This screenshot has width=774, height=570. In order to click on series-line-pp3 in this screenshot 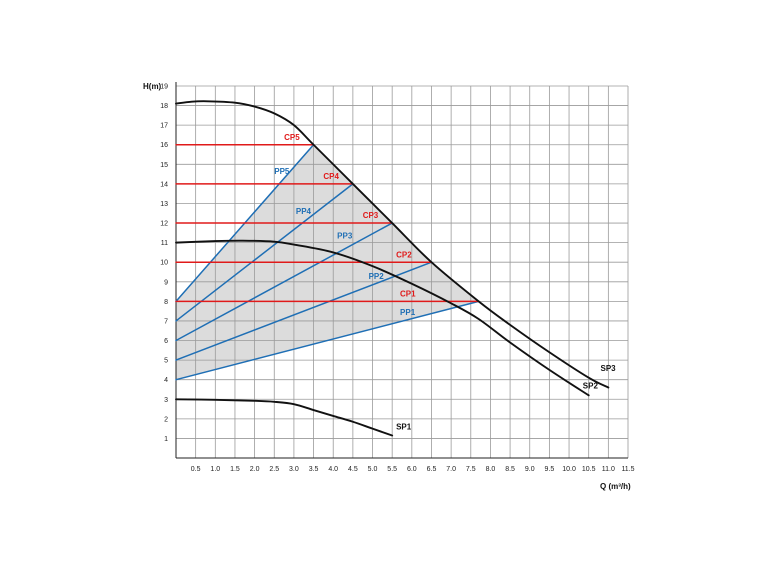, I will do `click(284, 282)`.